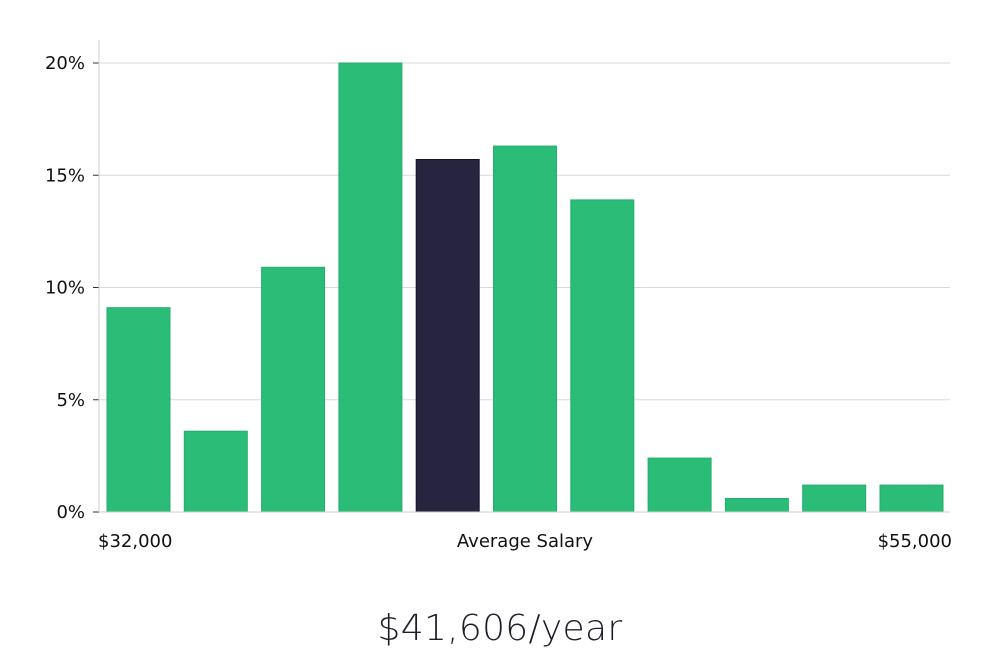 Image resolution: width=1000 pixels, height=660 pixels. I want to click on highlighted-bar, so click(447, 336).